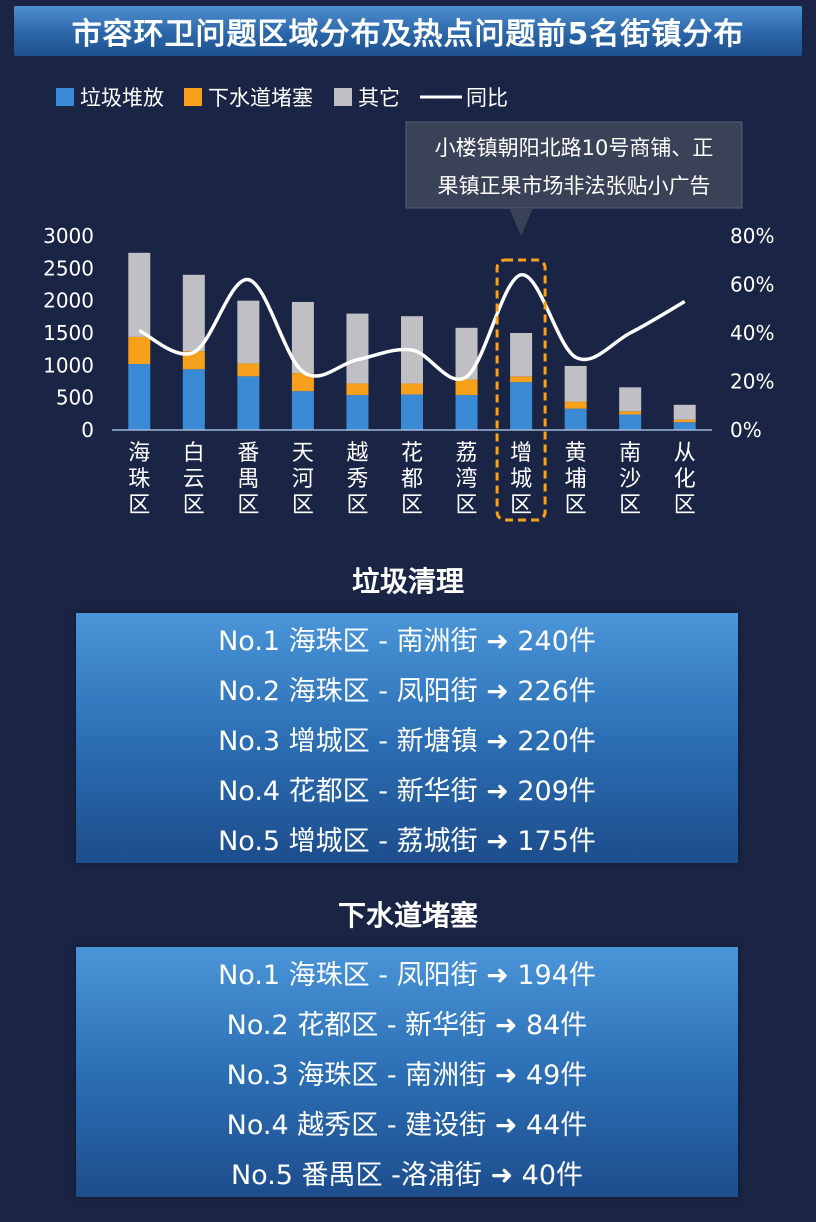  I want to click on sewer-rank-row-3: No.3 海珠区 - 南洲街 ➜ 49件, so click(407, 1075).